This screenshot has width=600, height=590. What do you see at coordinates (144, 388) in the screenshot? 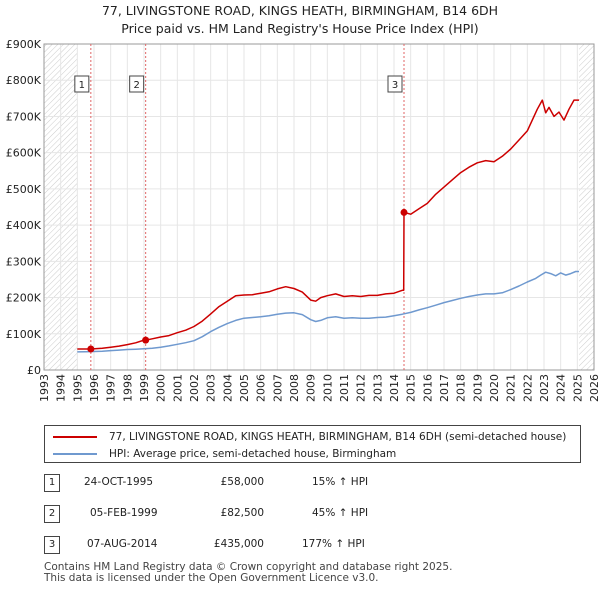
I see `x-tick-label: 1999` at bounding box center [144, 388].